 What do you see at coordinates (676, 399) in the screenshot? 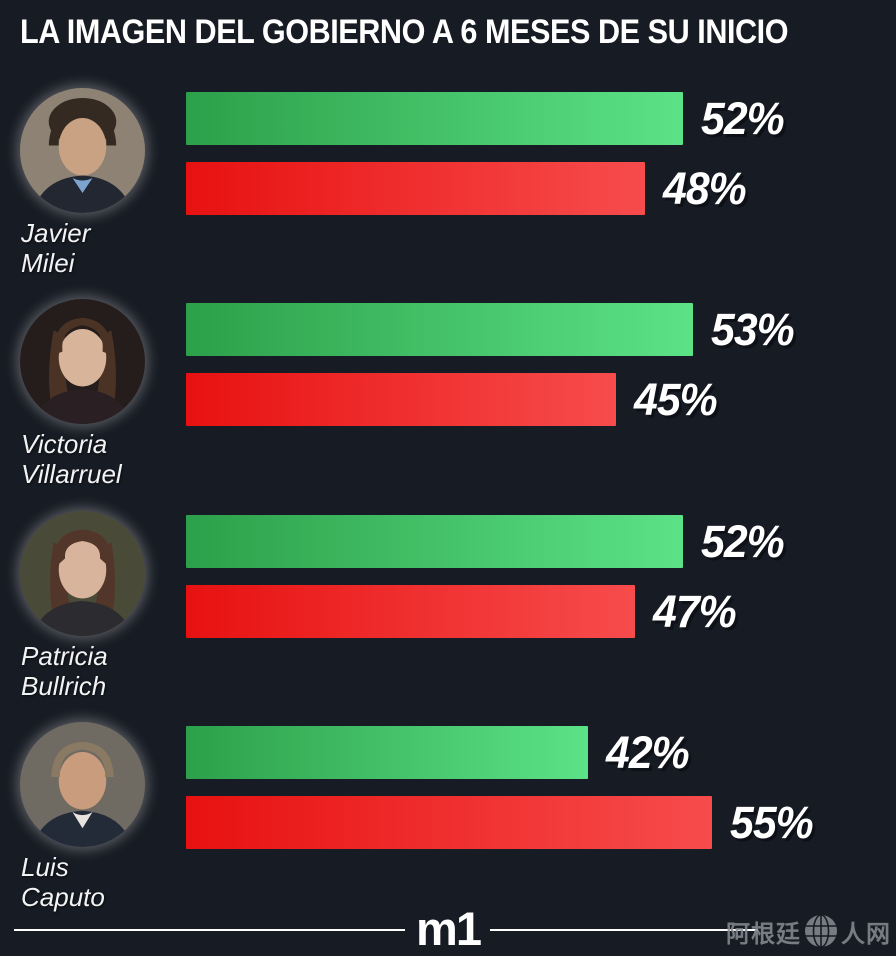
I see `negative-value-label: 45%` at bounding box center [676, 399].